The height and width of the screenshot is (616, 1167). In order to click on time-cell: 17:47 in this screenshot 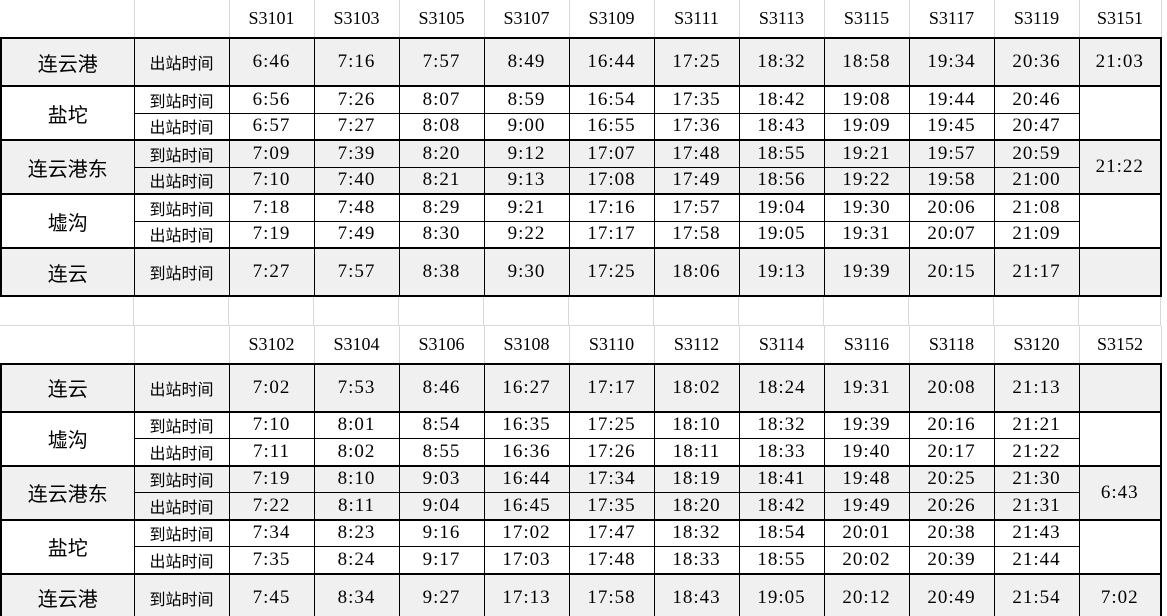, I will do `click(611, 532)`.